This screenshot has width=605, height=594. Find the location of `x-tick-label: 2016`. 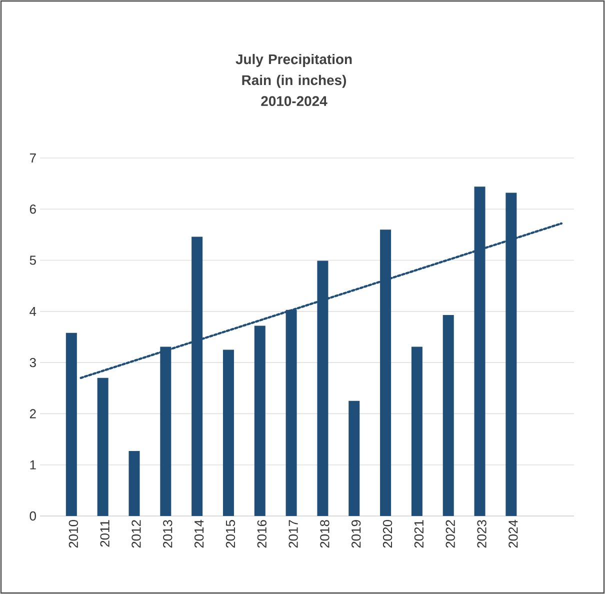

x-tick-label: 2016 is located at coordinates (261, 534).